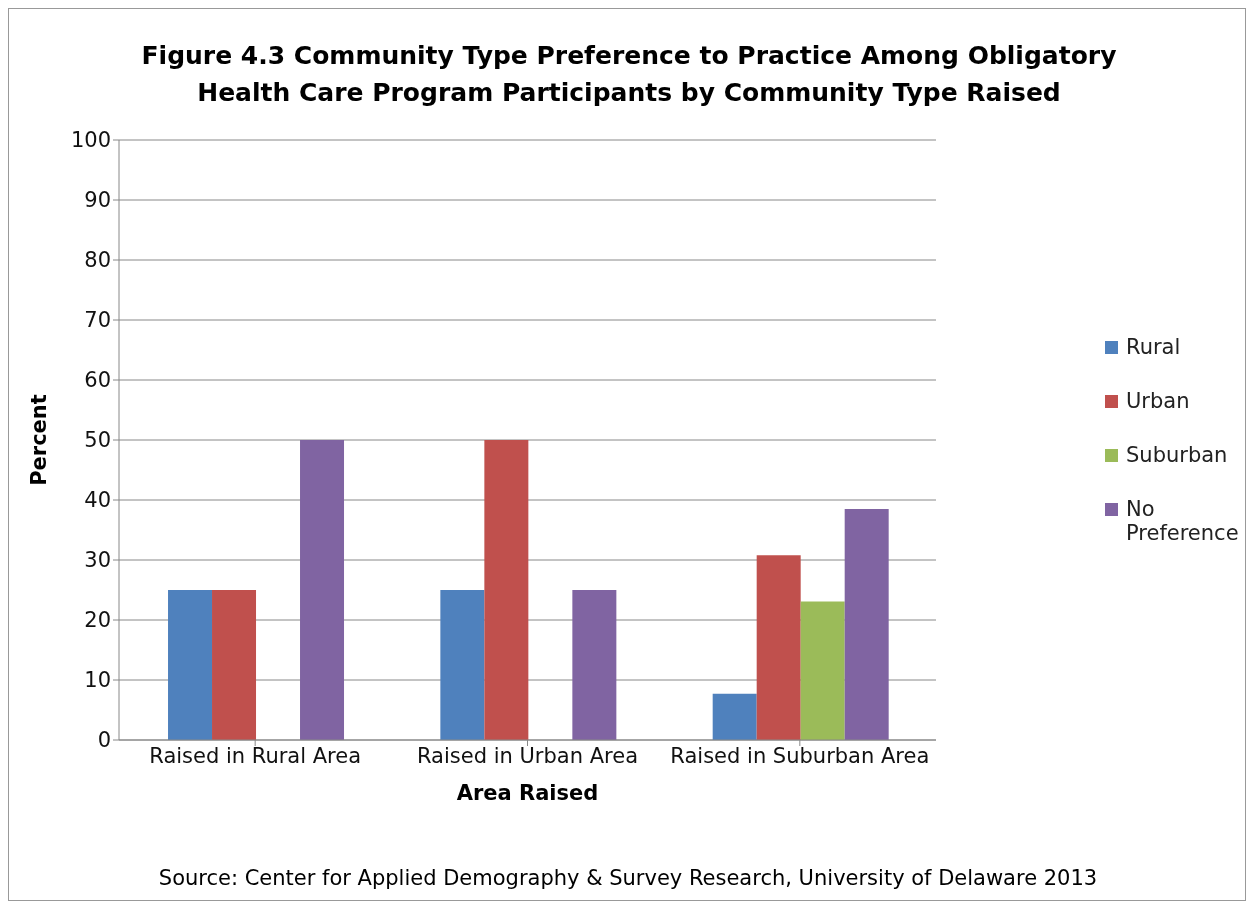 Image resolution: width=1254 pixels, height=909 pixels. I want to click on x-axis-title: Area Raised, so click(527, 793).